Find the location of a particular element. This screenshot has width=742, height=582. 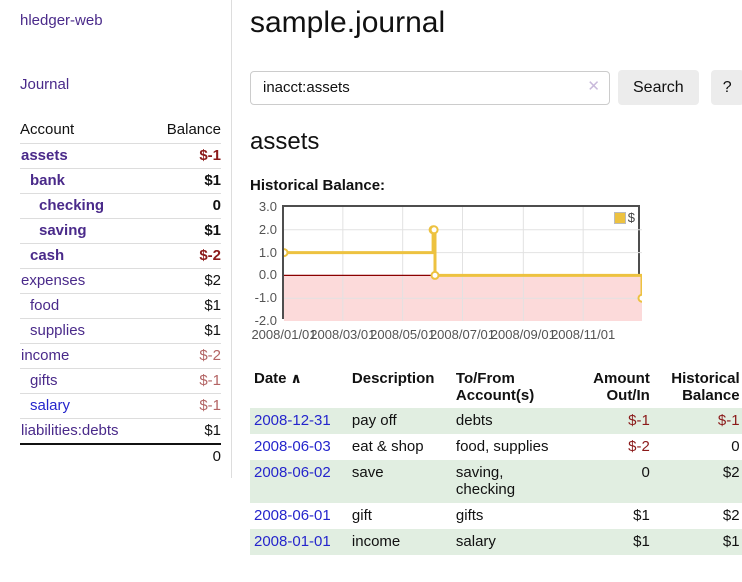

x-axis-tick-label: 2008/03/01 is located at coordinates (343, 334).